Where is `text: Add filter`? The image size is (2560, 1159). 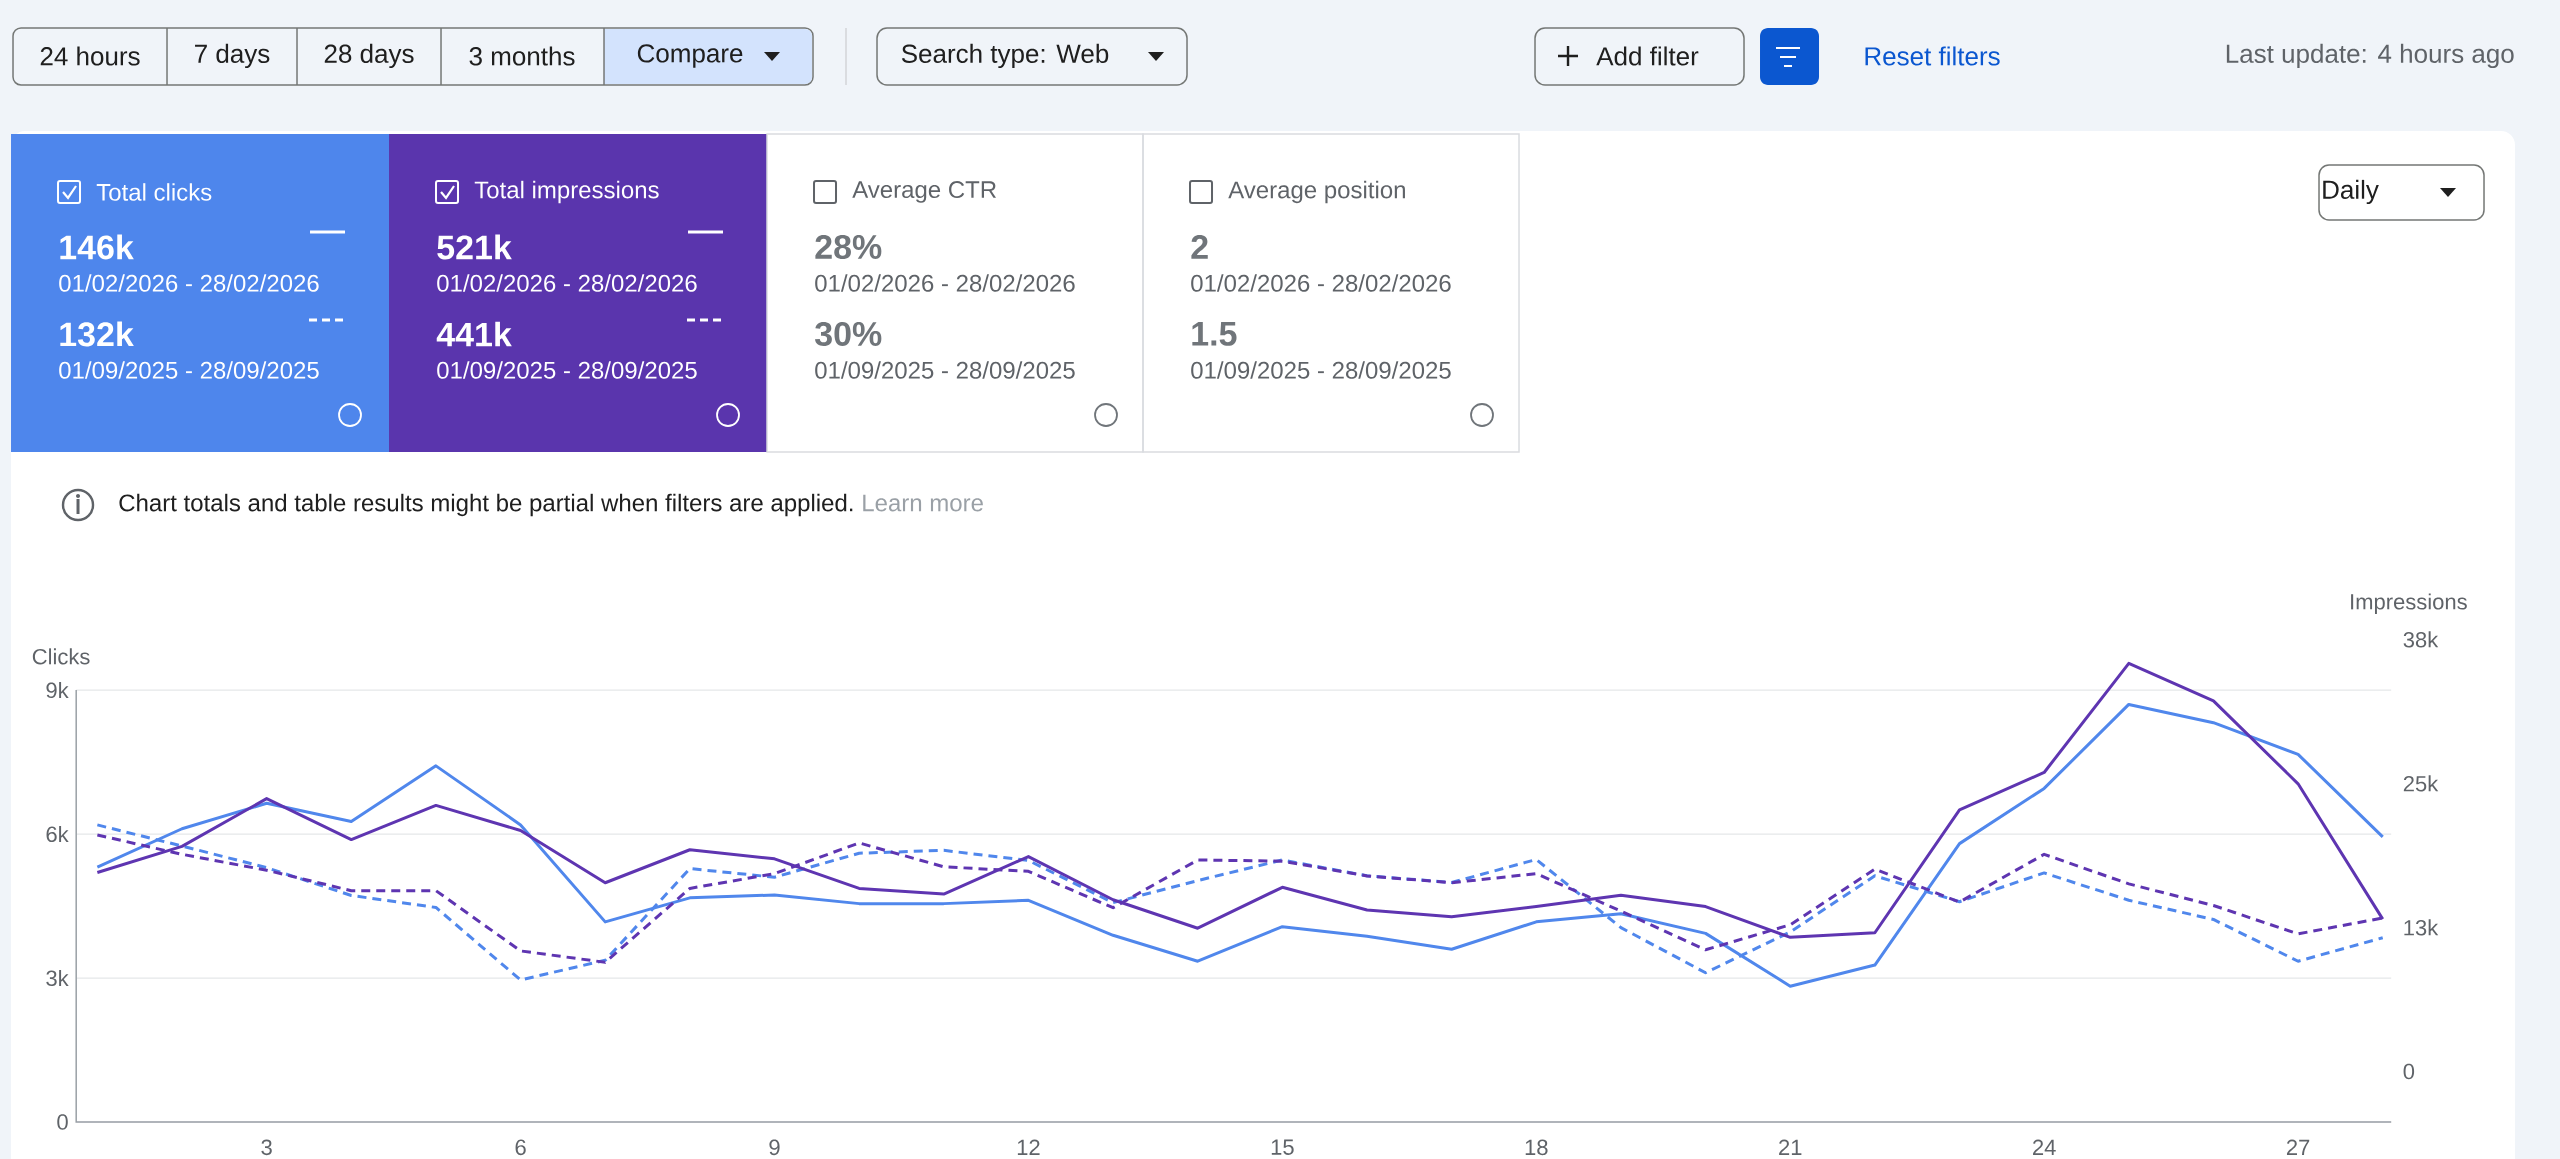 text: Add filter is located at coordinates (1647, 56).